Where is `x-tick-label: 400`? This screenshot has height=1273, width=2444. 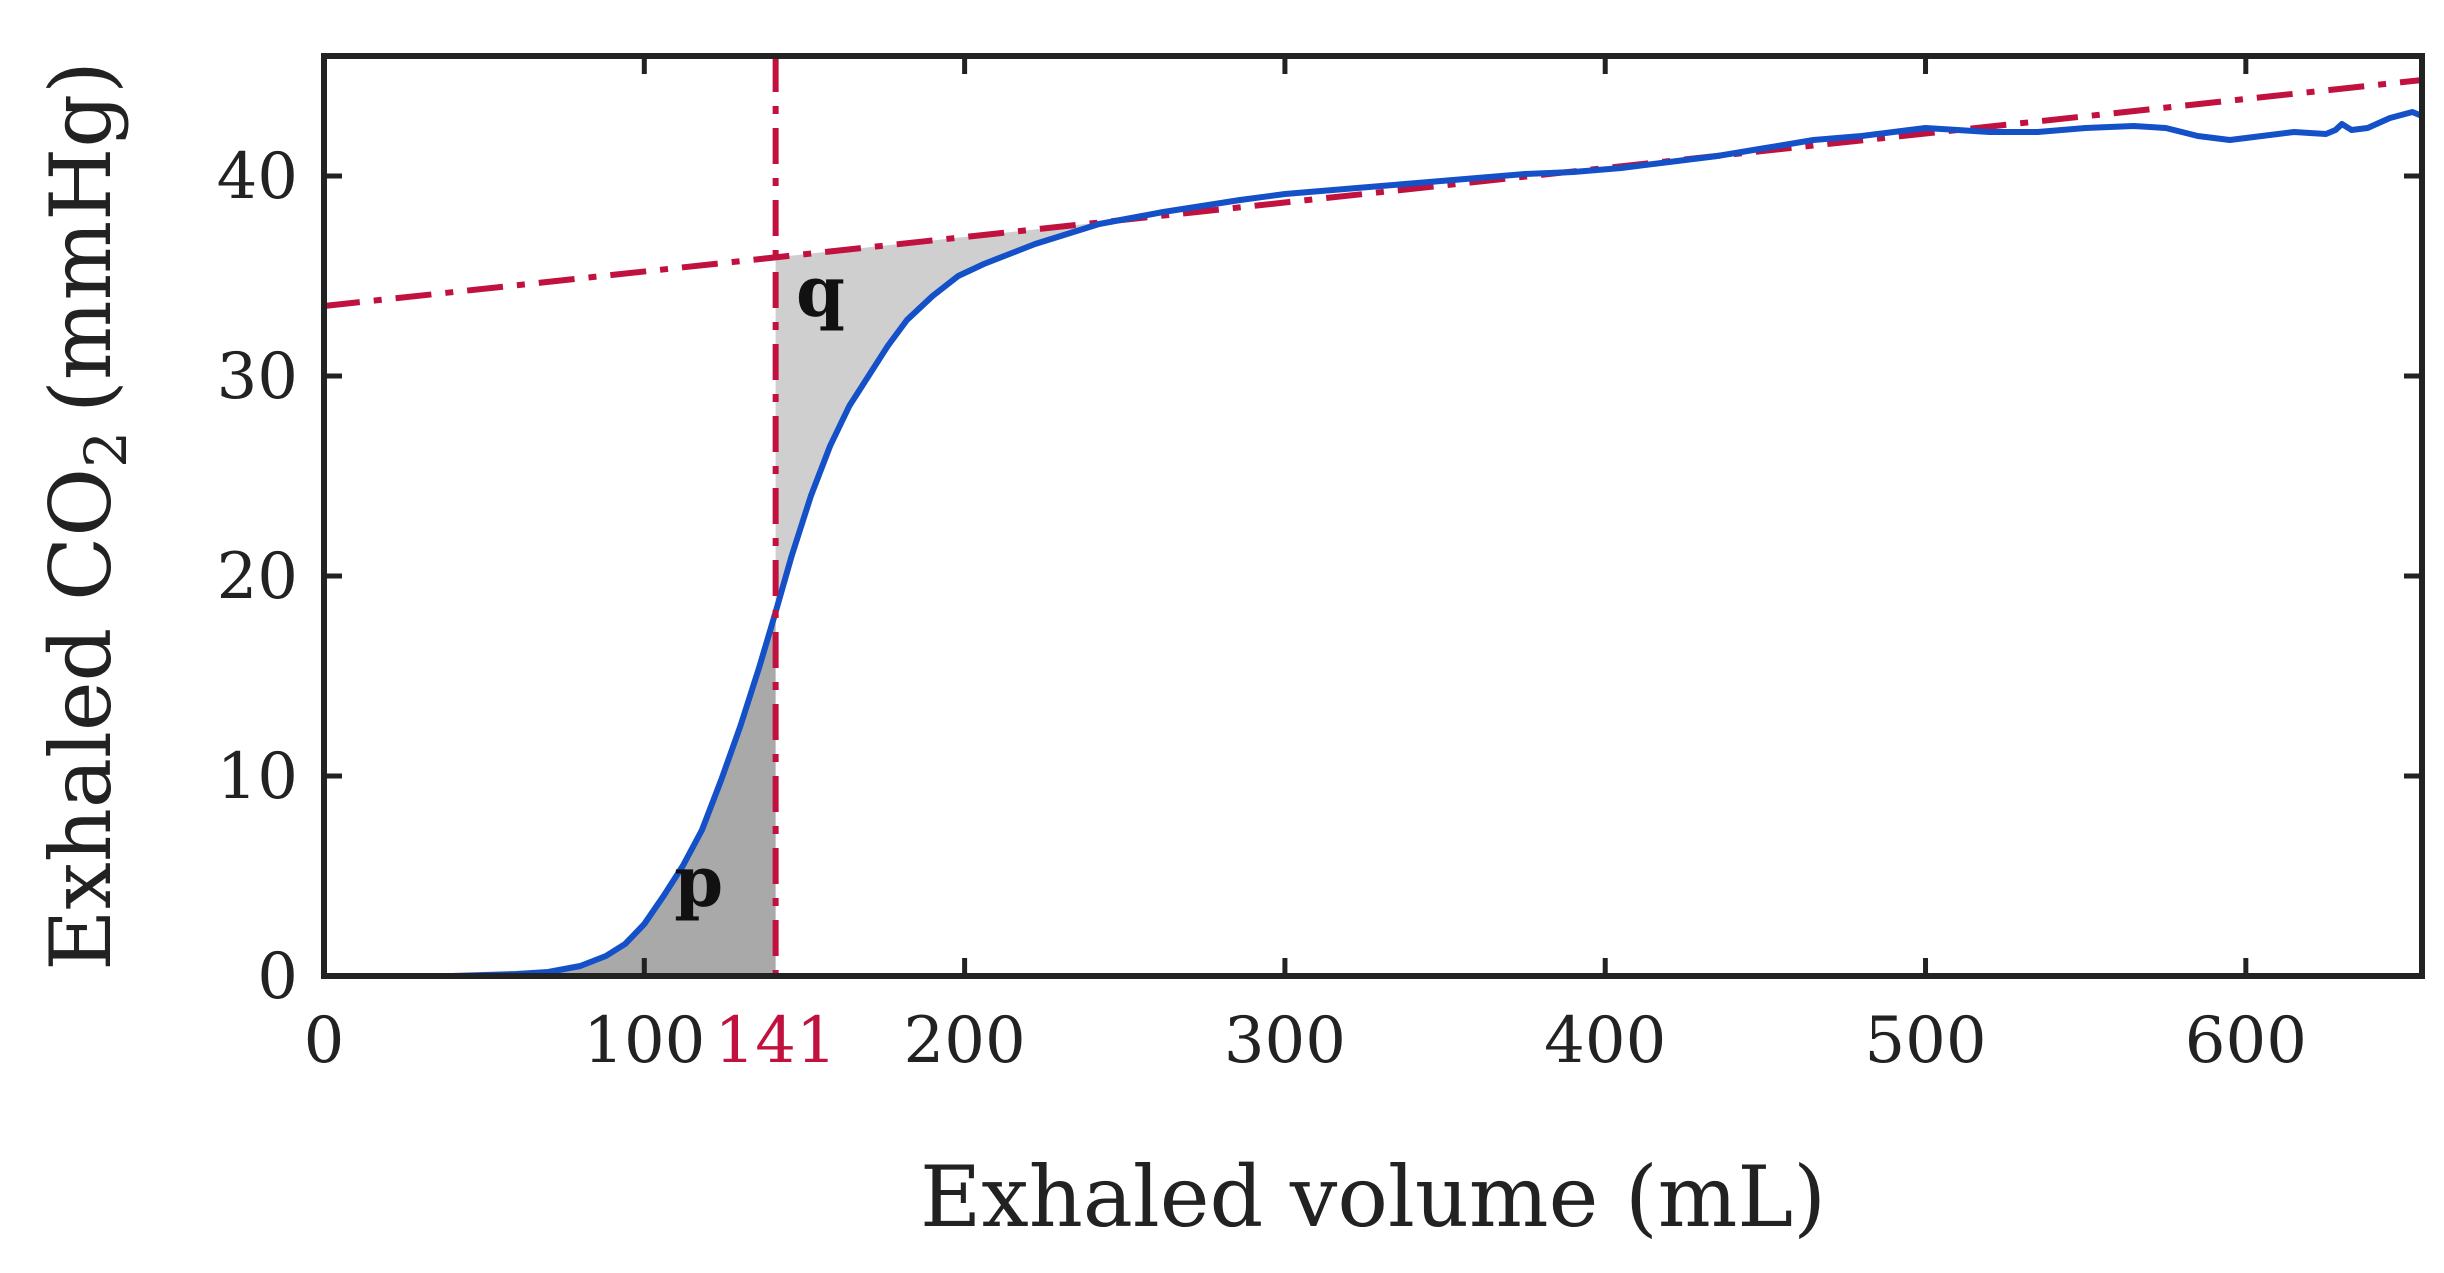
x-tick-label: 400 is located at coordinates (1605, 1041).